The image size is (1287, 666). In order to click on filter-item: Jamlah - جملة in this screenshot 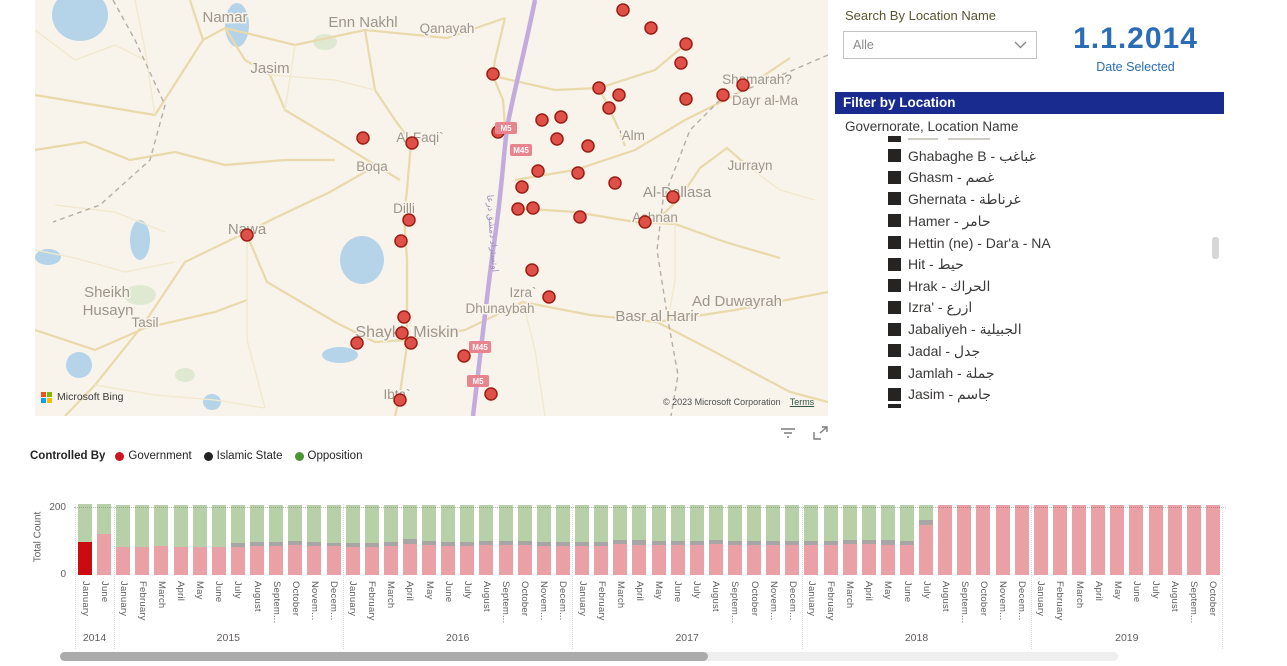, I will do `click(1030, 373)`.